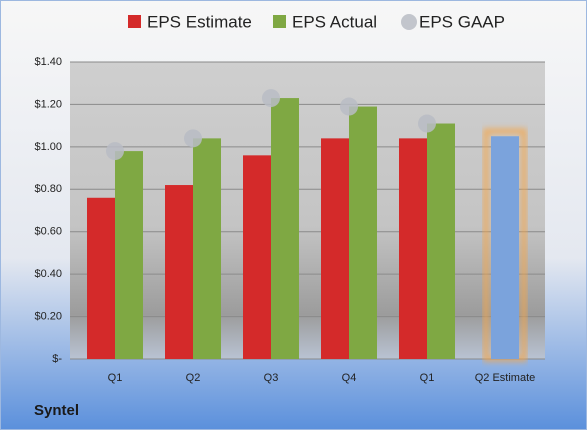  Describe the element at coordinates (48, 316) in the screenshot. I see `y-tick-label: $0.20` at that location.